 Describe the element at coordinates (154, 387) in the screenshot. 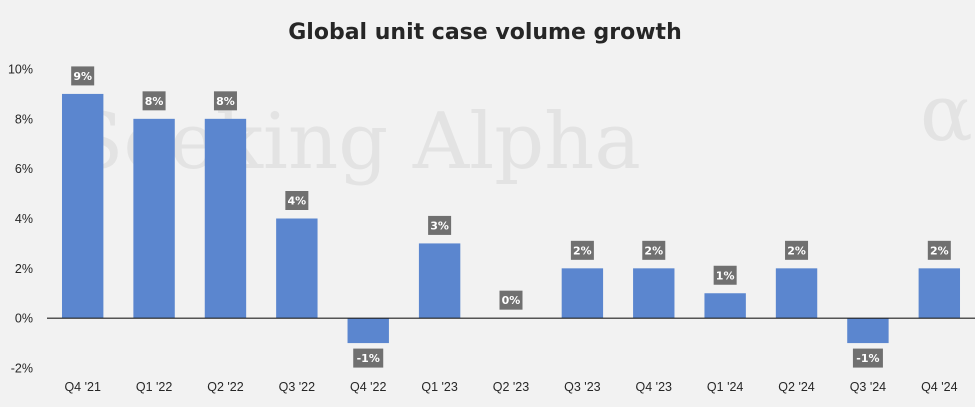

I see `x-tick-label: Q1 '22` at that location.